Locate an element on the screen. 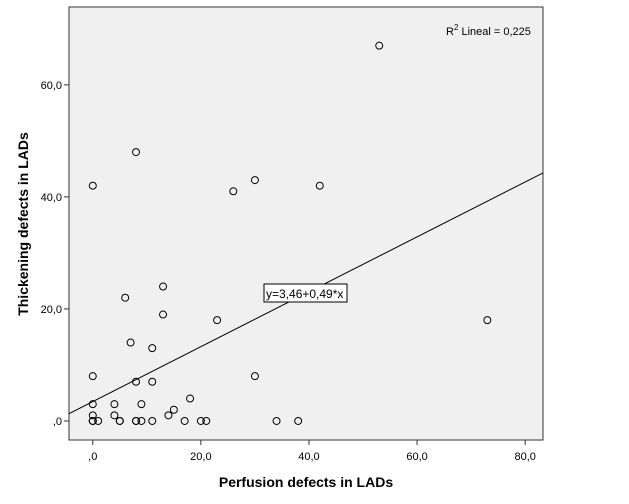 The image size is (629, 504). x-tick-label: 40,0 is located at coordinates (308, 457).